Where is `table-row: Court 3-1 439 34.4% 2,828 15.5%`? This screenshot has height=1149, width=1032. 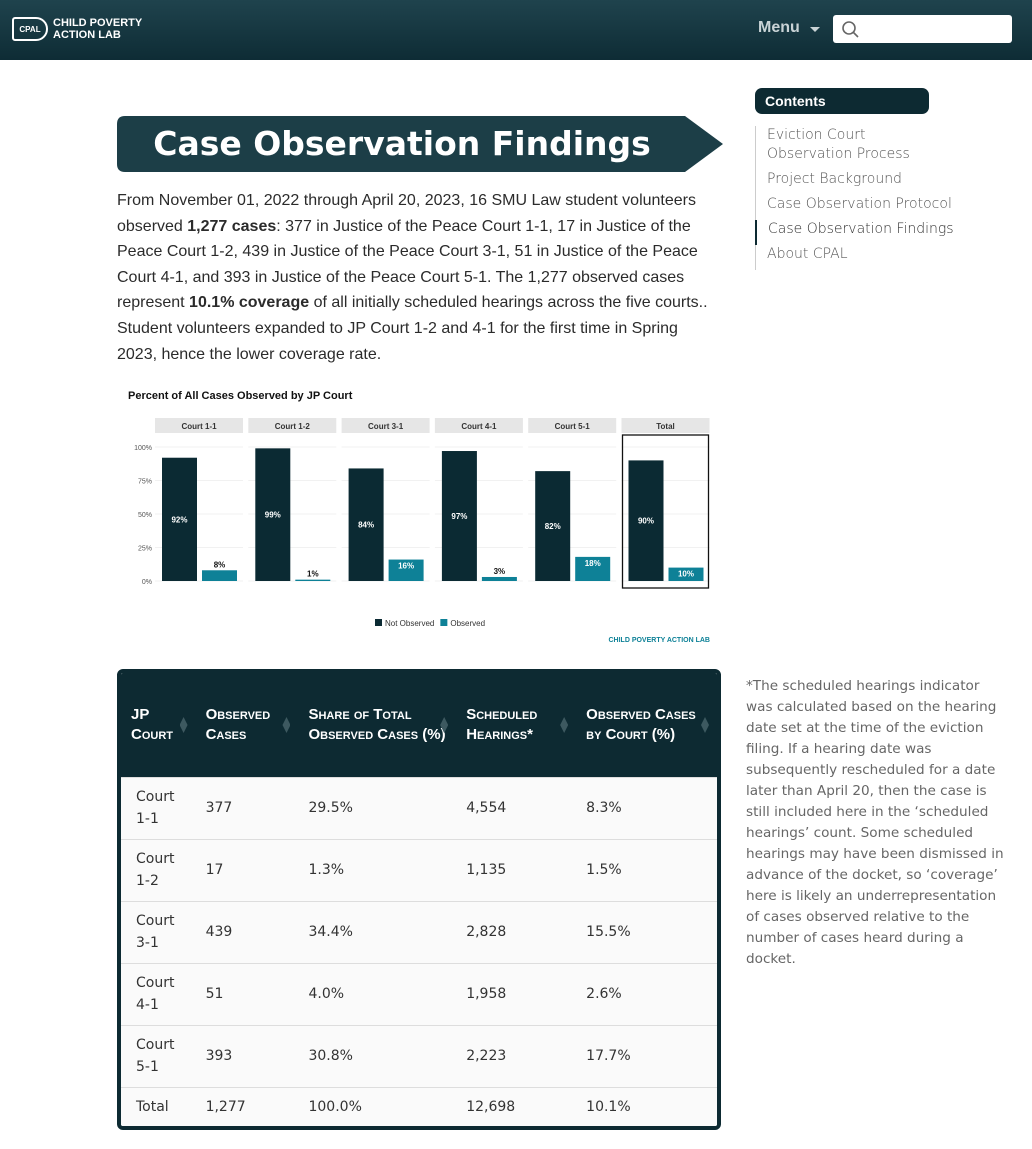 table-row: Court 3-1 439 34.4% 2,828 15.5% is located at coordinates (419, 931).